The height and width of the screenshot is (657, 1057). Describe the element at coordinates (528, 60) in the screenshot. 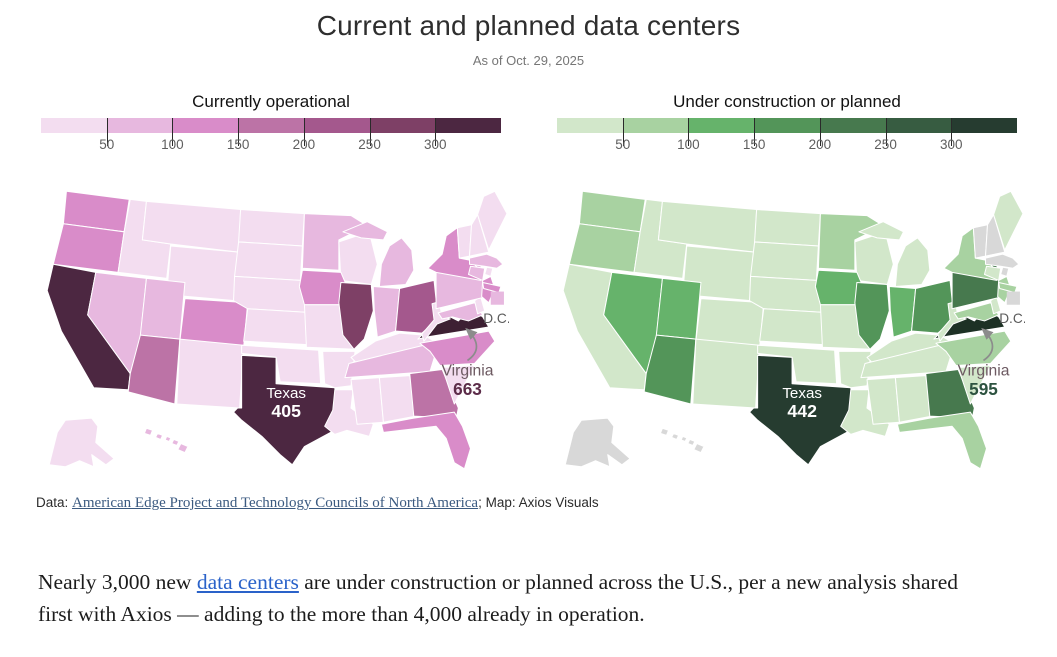

I see `page-subtitle: As of Oct. 29, 2025` at that location.